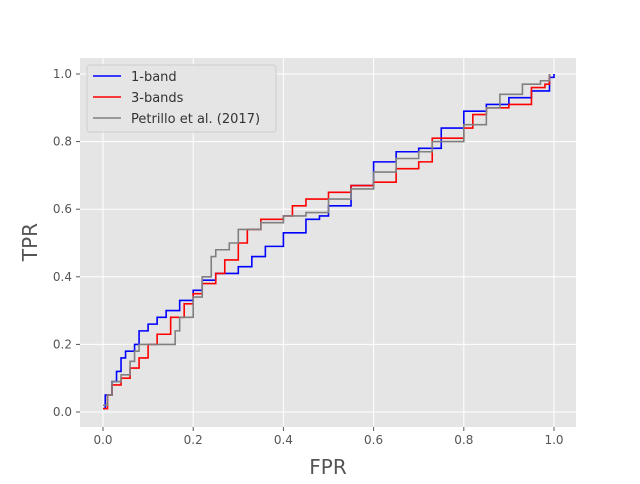 This screenshot has height=484, width=640. I want to click on legend-label: 1-band, so click(154, 77).